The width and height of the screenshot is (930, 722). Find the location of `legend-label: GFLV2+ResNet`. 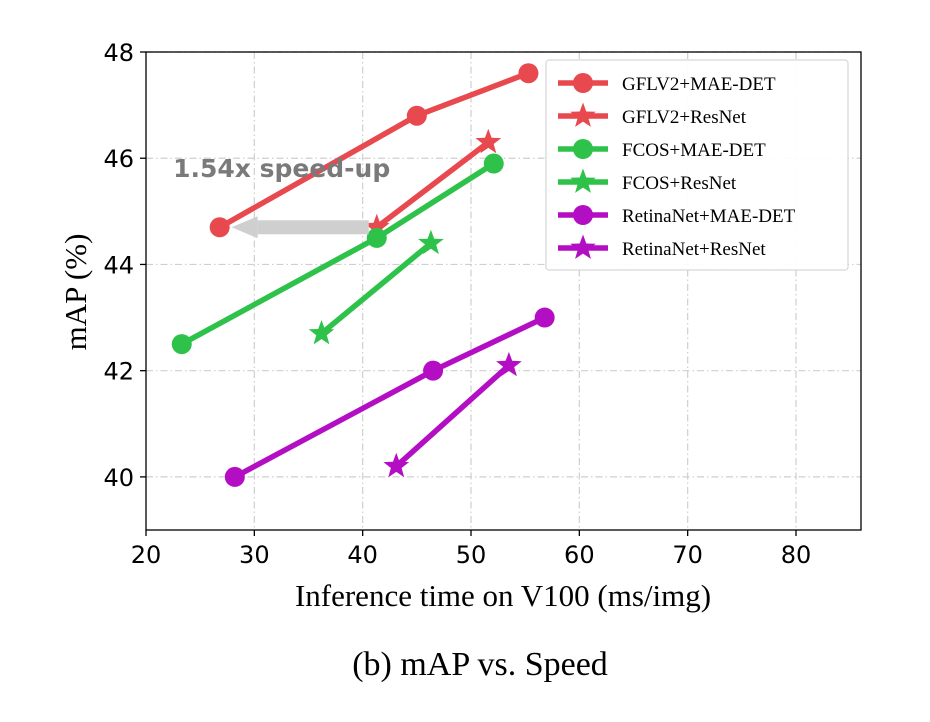

legend-label: GFLV2+ResNet is located at coordinates (684, 117).